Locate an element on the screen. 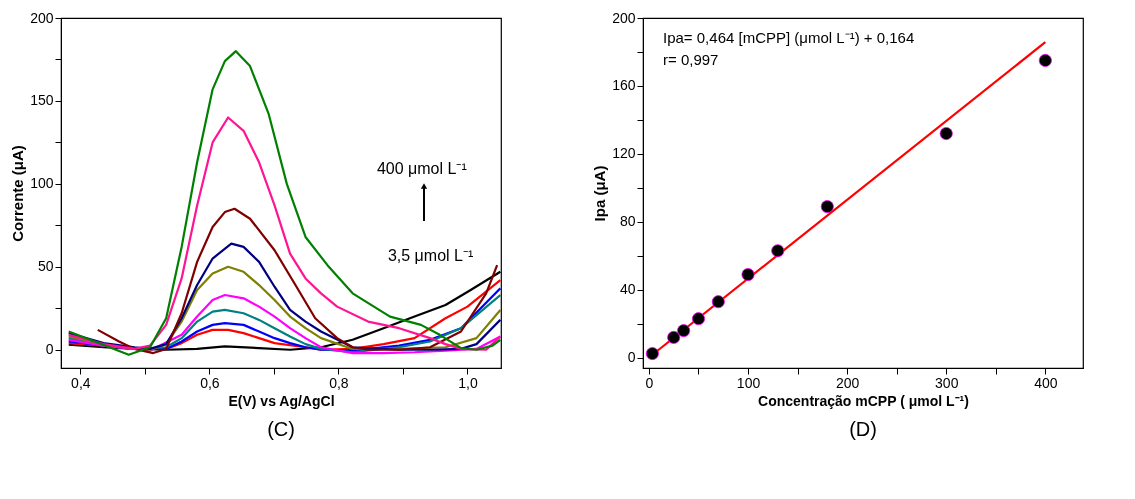 This screenshot has height=499, width=1135. y-axis-title: Ipa (μA) is located at coordinates (600, 193).